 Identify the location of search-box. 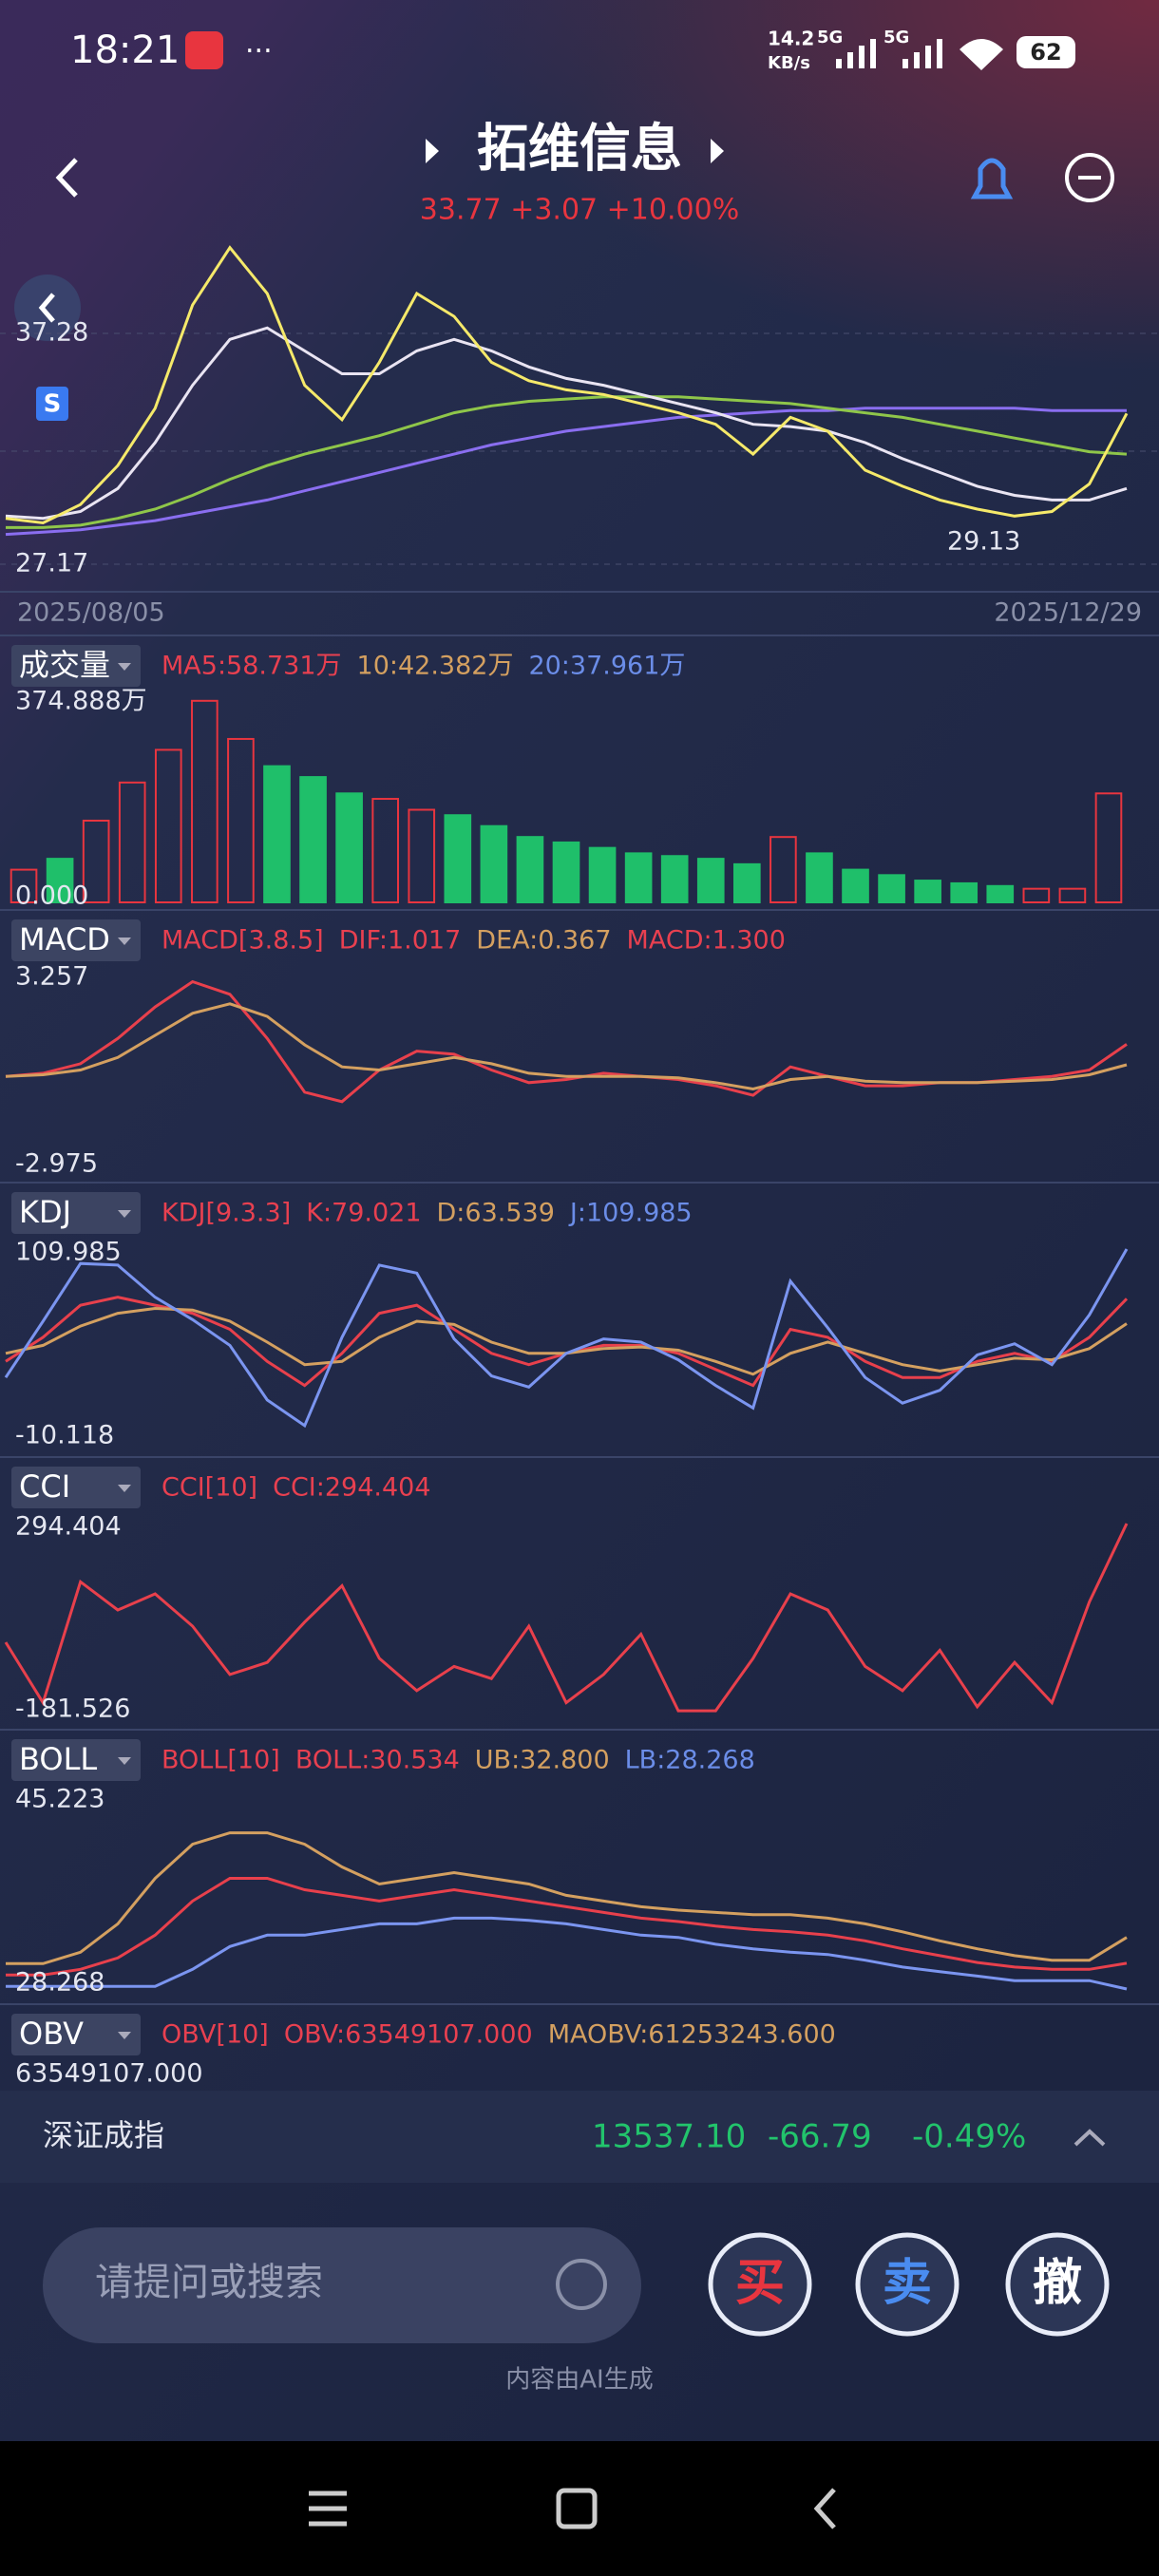
(342, 2285).